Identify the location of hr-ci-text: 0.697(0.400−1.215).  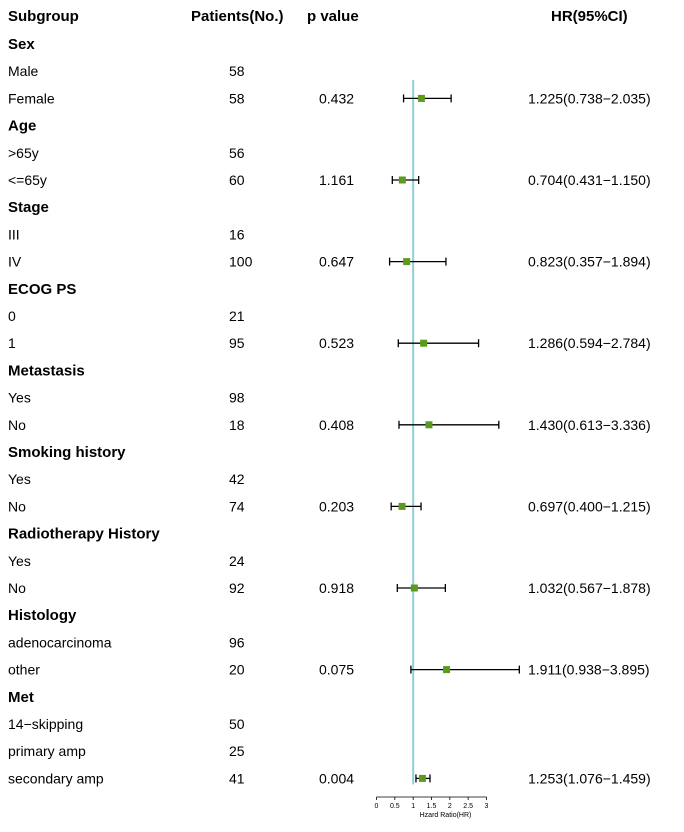
(589, 506).